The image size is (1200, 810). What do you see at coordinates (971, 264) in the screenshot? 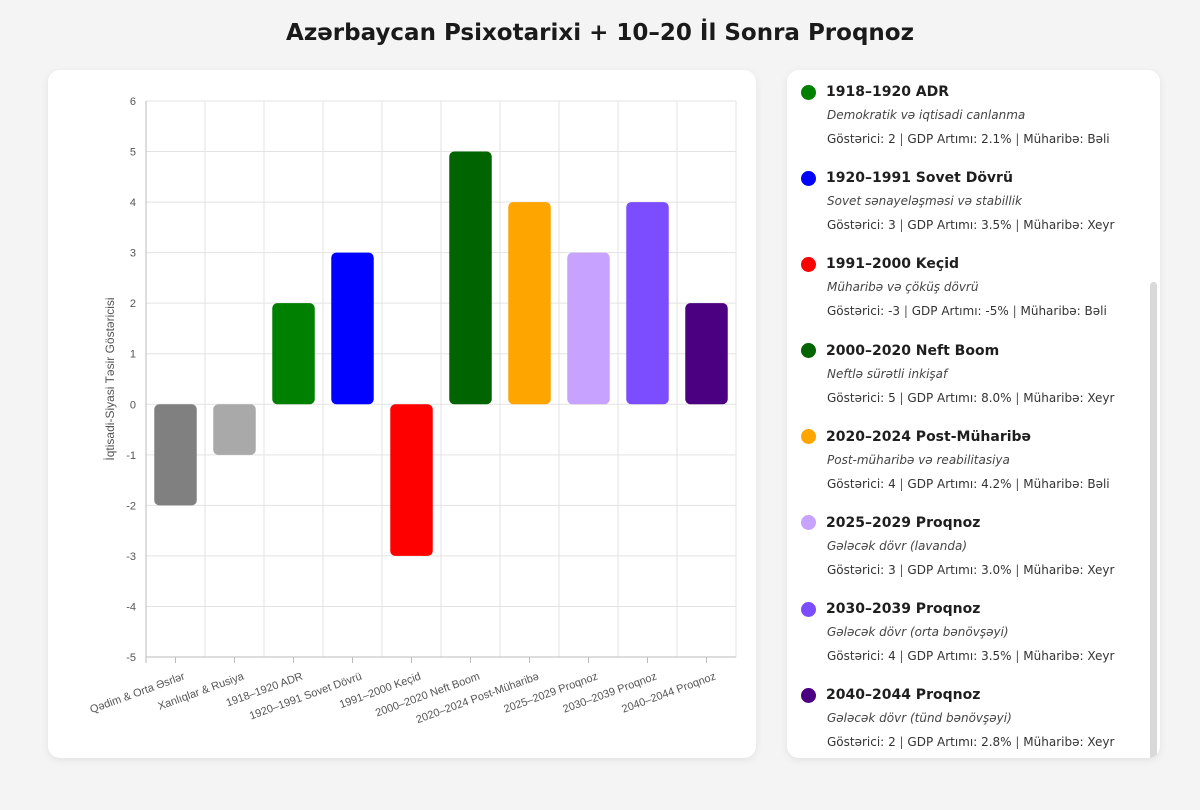
I see `legend-item-header: 1991–2000 Keçid` at bounding box center [971, 264].